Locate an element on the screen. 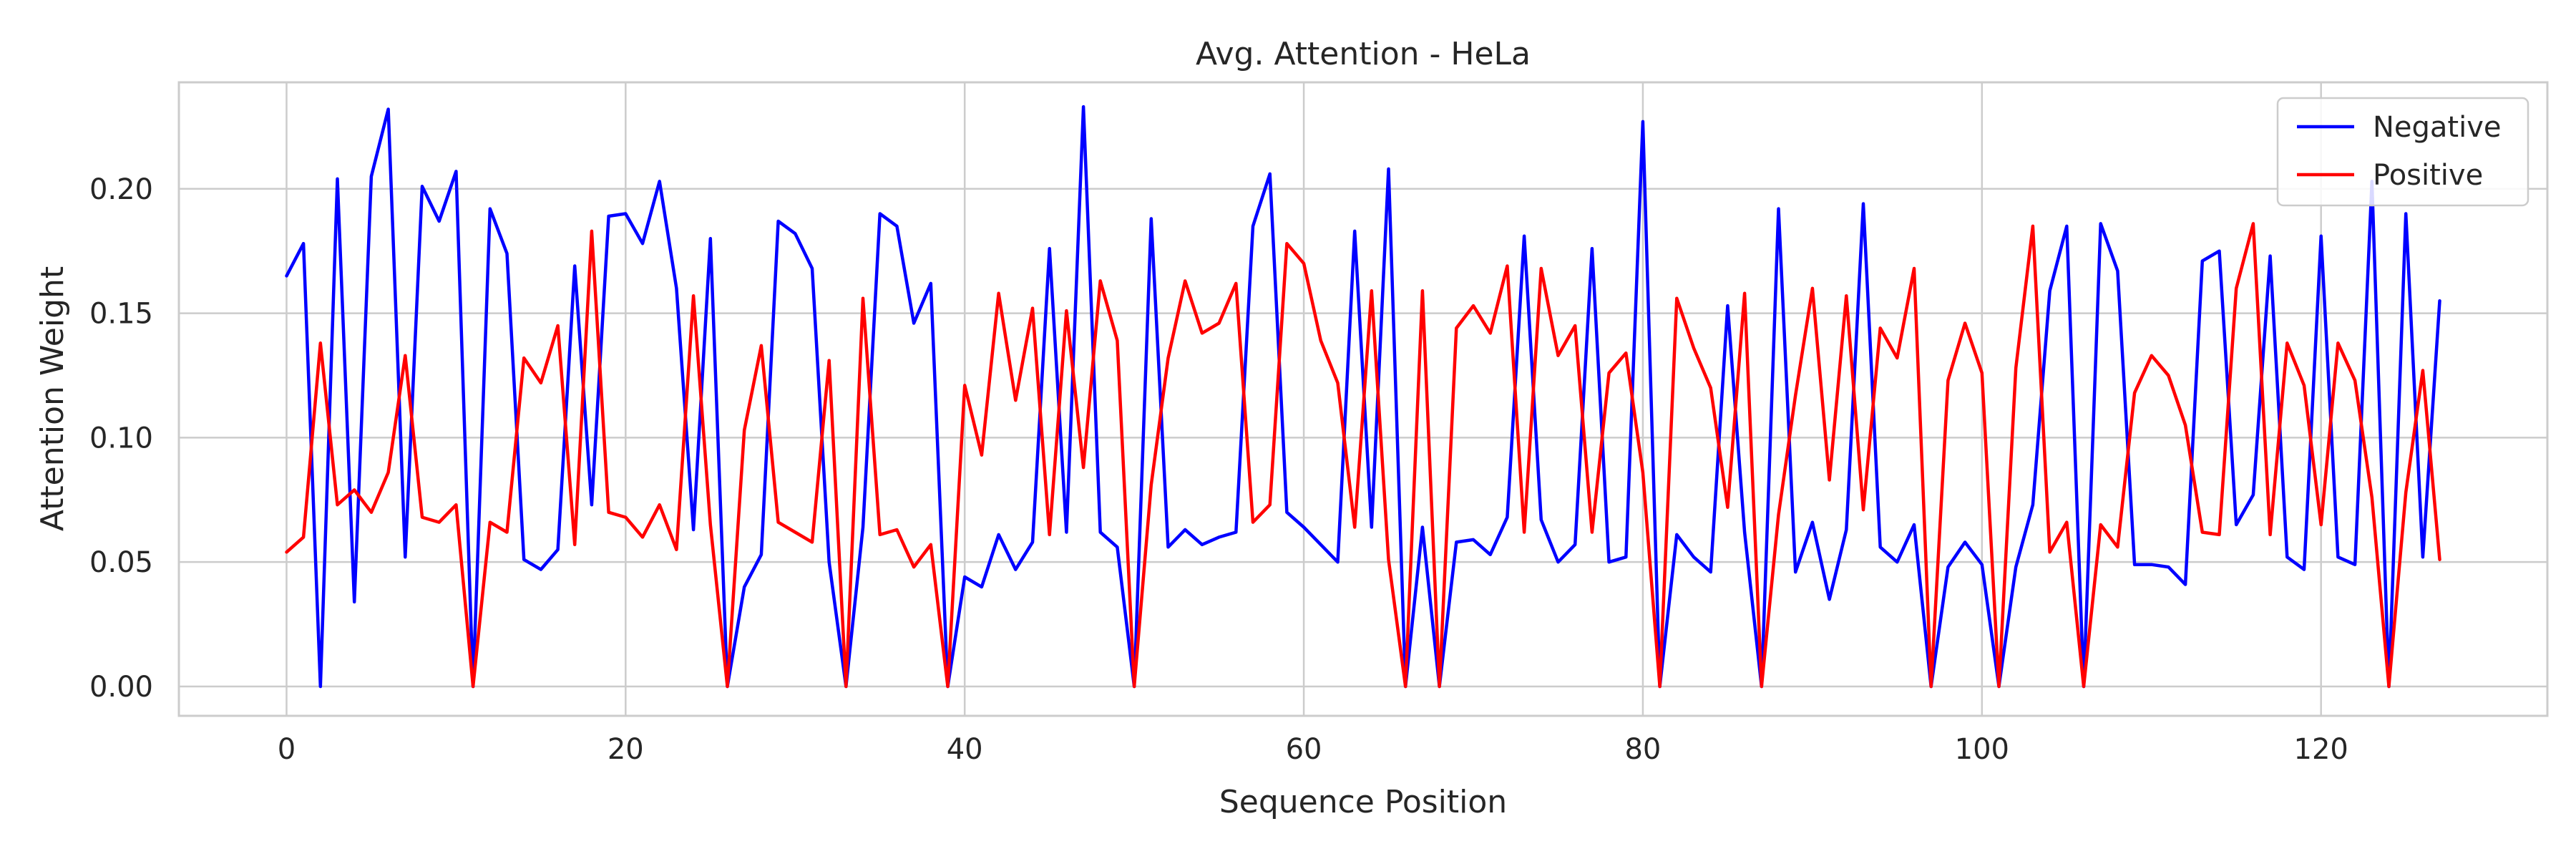 This screenshot has width=2576, height=859. y-tick-label: 0.10 is located at coordinates (121, 438).